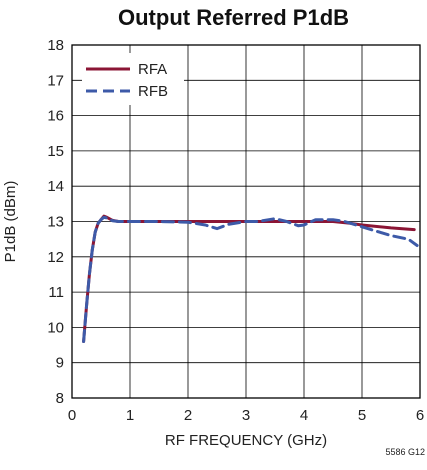 This screenshot has height=470, width=427. Describe the element at coordinates (233, 17) in the screenshot. I see `chart-title: Output Referred P1dB` at that location.